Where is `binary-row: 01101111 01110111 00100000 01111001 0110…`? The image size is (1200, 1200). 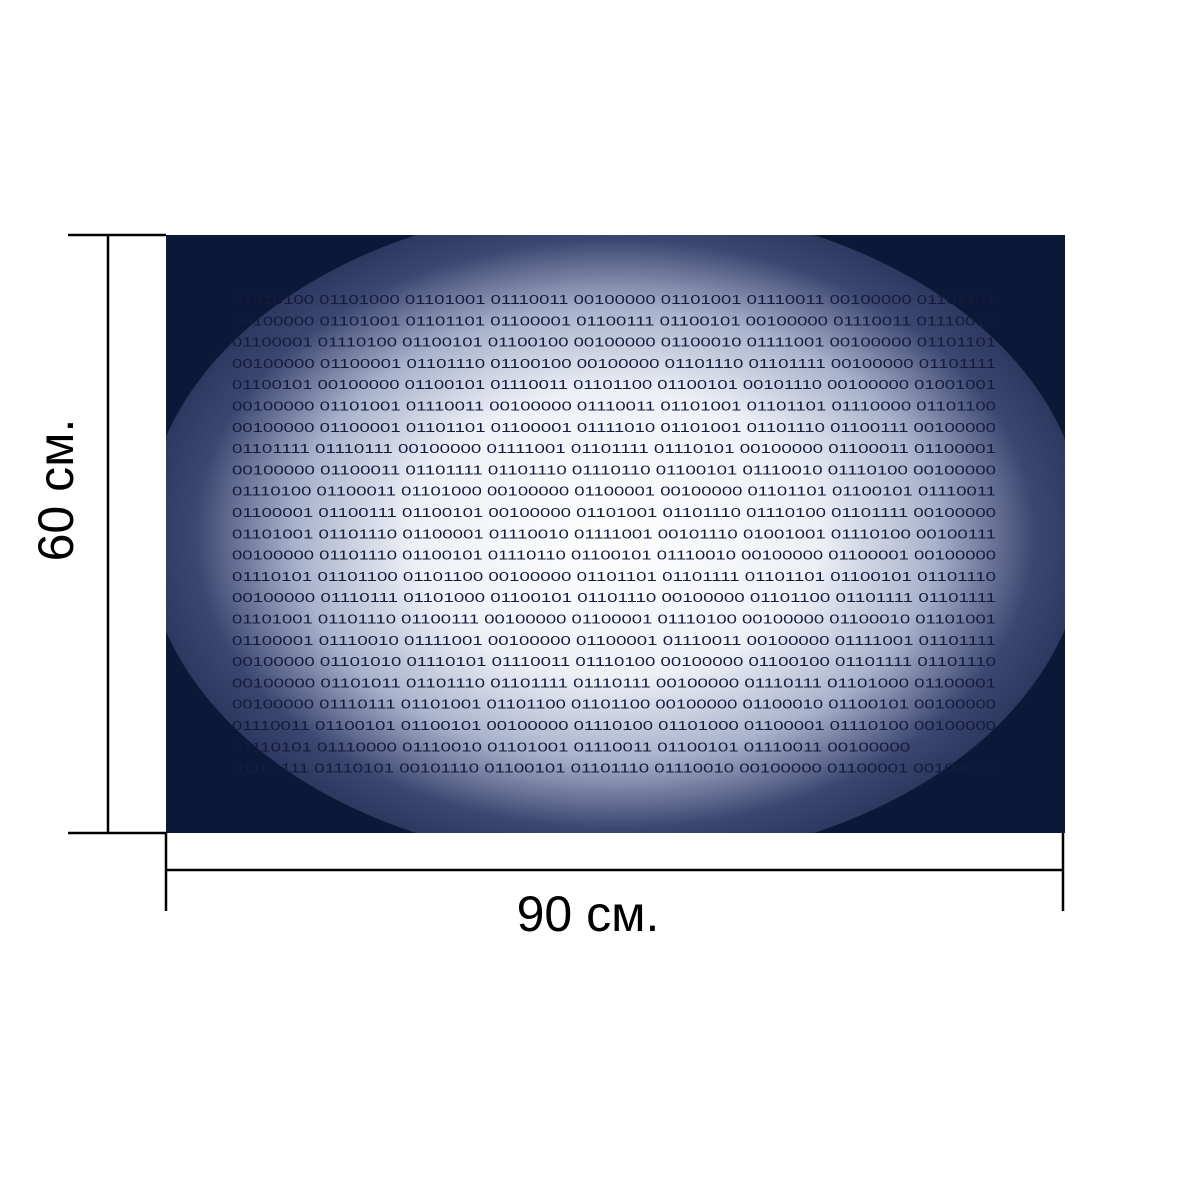
binary-row: 01101111 01110111 00100000 01111001 0110… is located at coordinates (614, 448).